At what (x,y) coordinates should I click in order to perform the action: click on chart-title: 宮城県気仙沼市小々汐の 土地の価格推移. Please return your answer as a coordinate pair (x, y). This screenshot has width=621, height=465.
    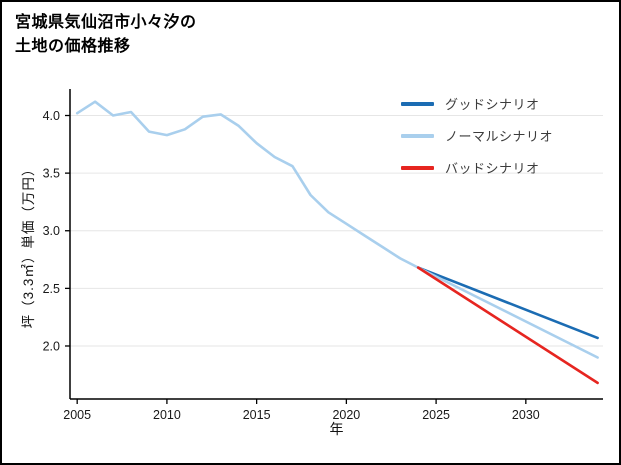
    Looking at the image, I should click on (106, 35).